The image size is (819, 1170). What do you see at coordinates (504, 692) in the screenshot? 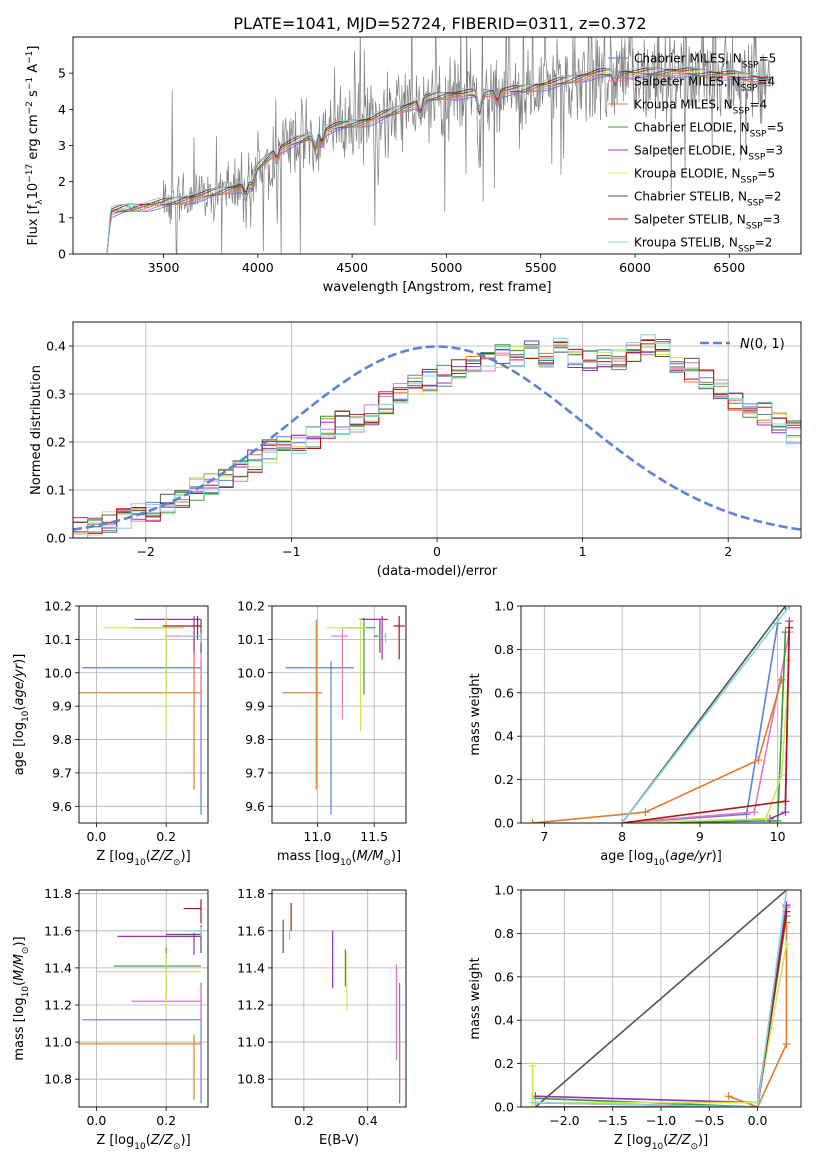
I see `y-tick-label: 0.6` at bounding box center [504, 692].